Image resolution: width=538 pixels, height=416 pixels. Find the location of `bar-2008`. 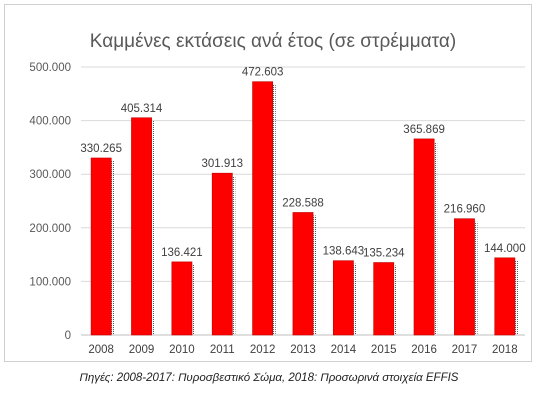

bar-2008 is located at coordinates (101, 246).